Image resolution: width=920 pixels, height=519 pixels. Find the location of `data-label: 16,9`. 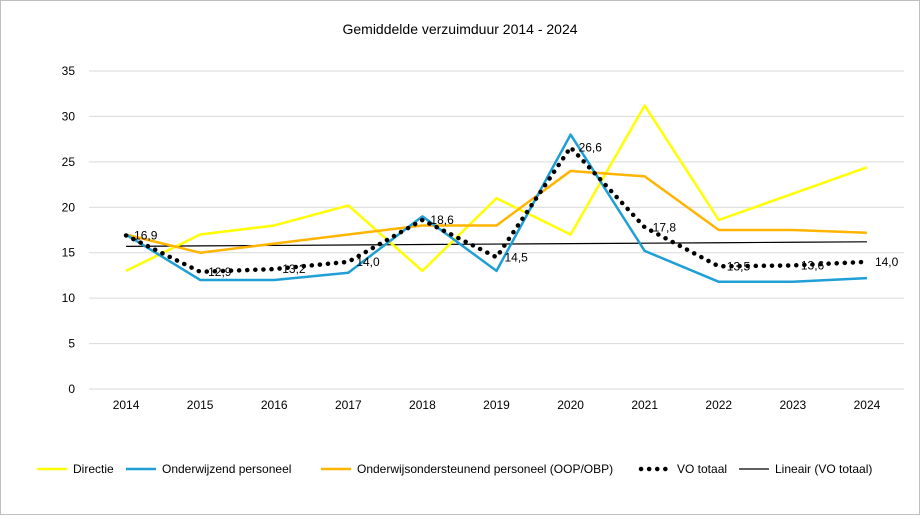

data-label: 16,9 is located at coordinates (146, 235).